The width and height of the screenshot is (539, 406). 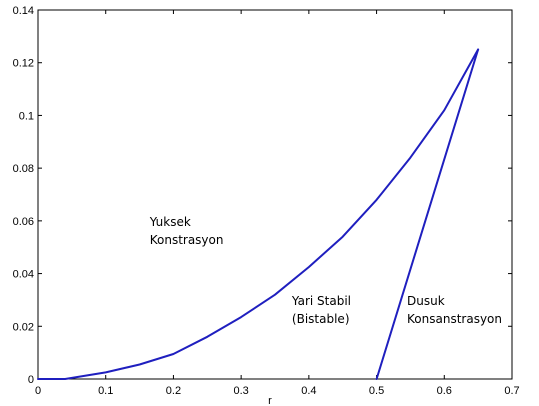 What do you see at coordinates (23, 64) in the screenshot?
I see `y-tick-label: 0.12` at bounding box center [23, 64].